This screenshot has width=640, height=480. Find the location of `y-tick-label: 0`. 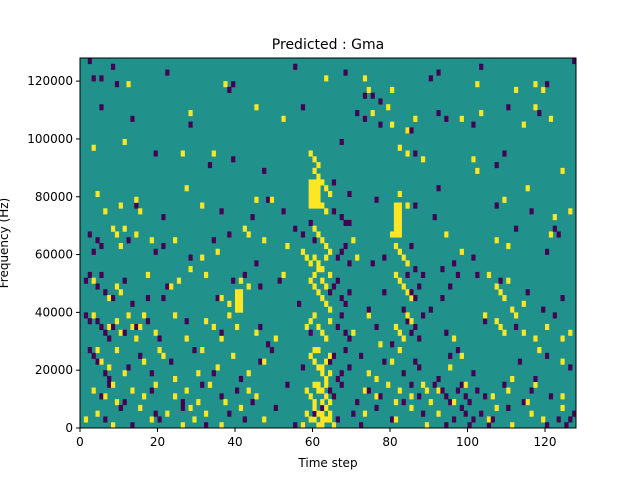

y-tick-label: 0 is located at coordinates (69, 428).